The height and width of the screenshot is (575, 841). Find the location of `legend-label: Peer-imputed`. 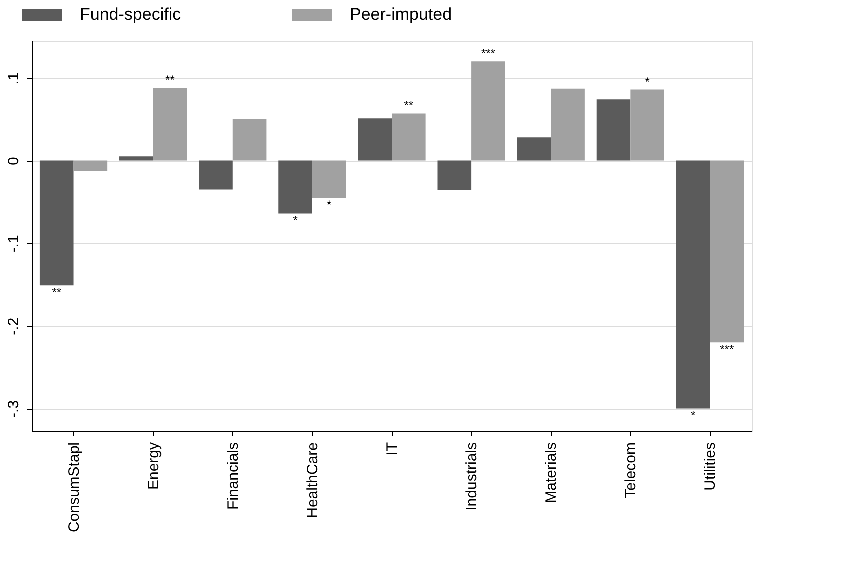

legend-label: Peer-imputed is located at coordinates (401, 14).